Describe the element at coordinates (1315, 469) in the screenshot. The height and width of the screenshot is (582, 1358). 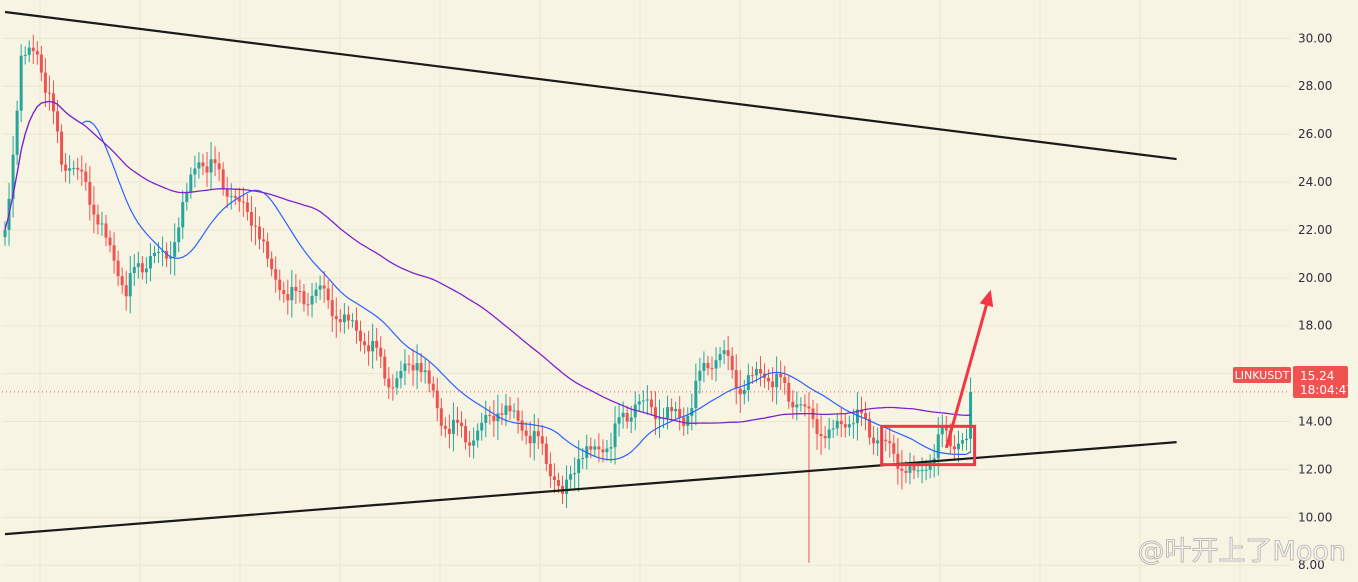
I see `y-tick-label: 12.00` at that location.